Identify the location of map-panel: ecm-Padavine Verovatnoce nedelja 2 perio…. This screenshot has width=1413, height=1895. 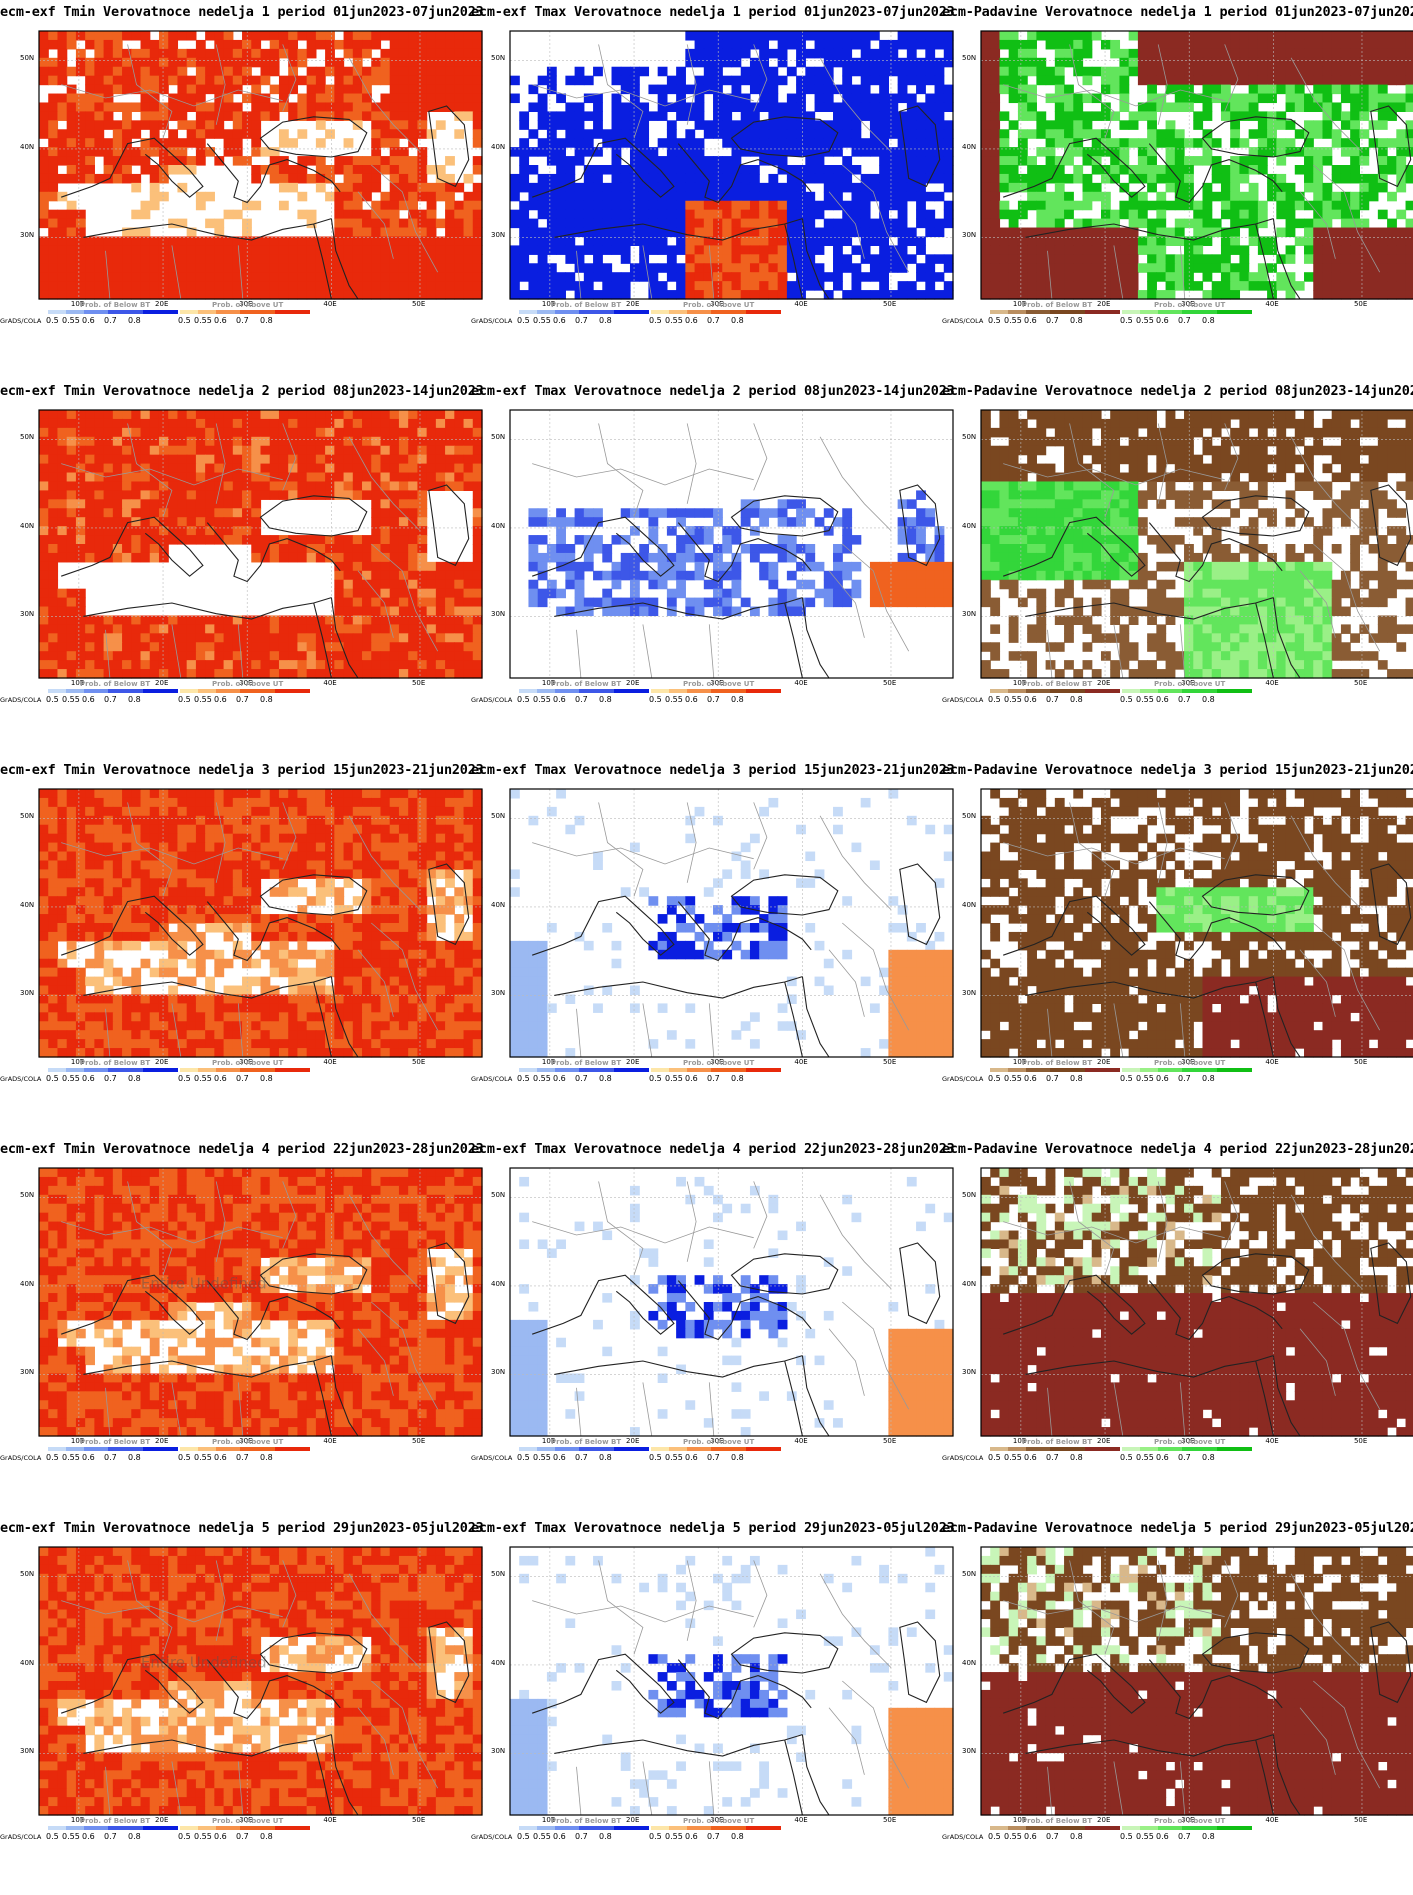
(1177, 568).